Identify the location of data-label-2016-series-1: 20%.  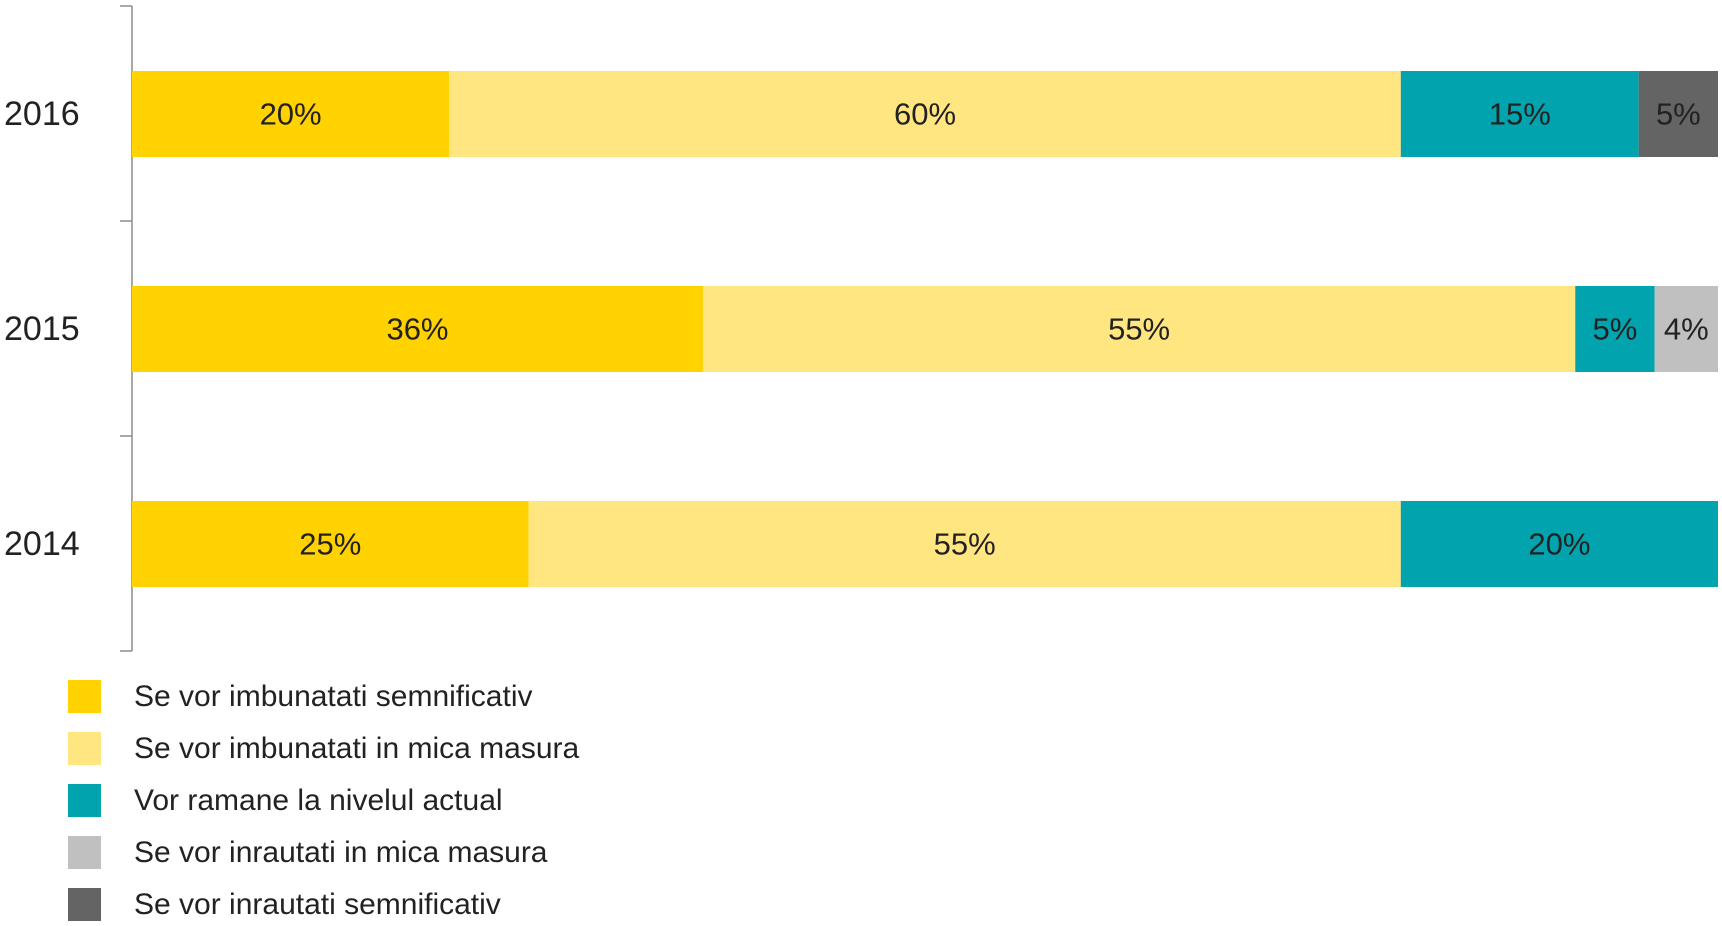
(291, 114).